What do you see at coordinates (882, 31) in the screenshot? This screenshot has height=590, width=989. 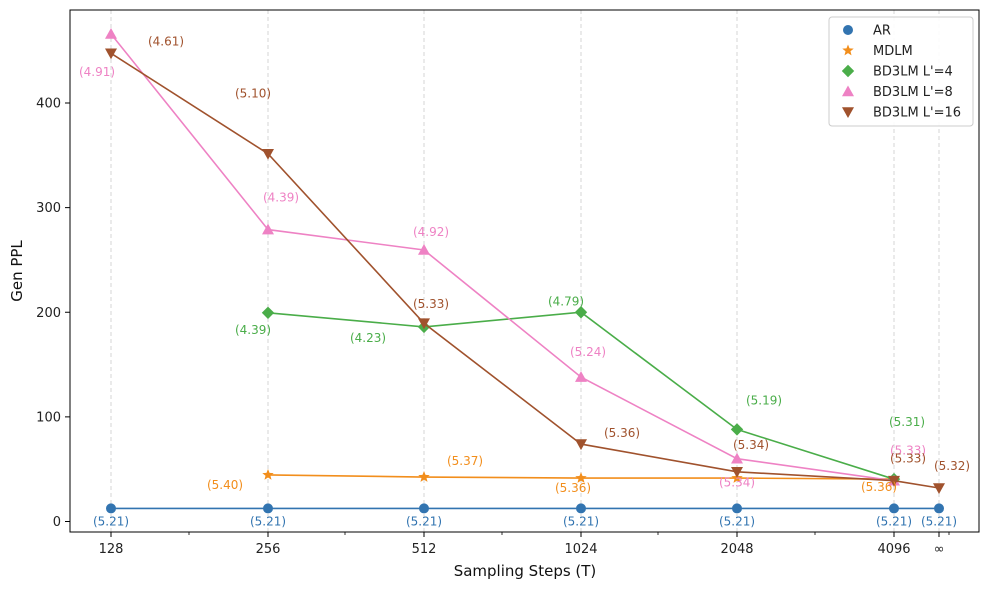 I see `legend-label: AR` at bounding box center [882, 31].